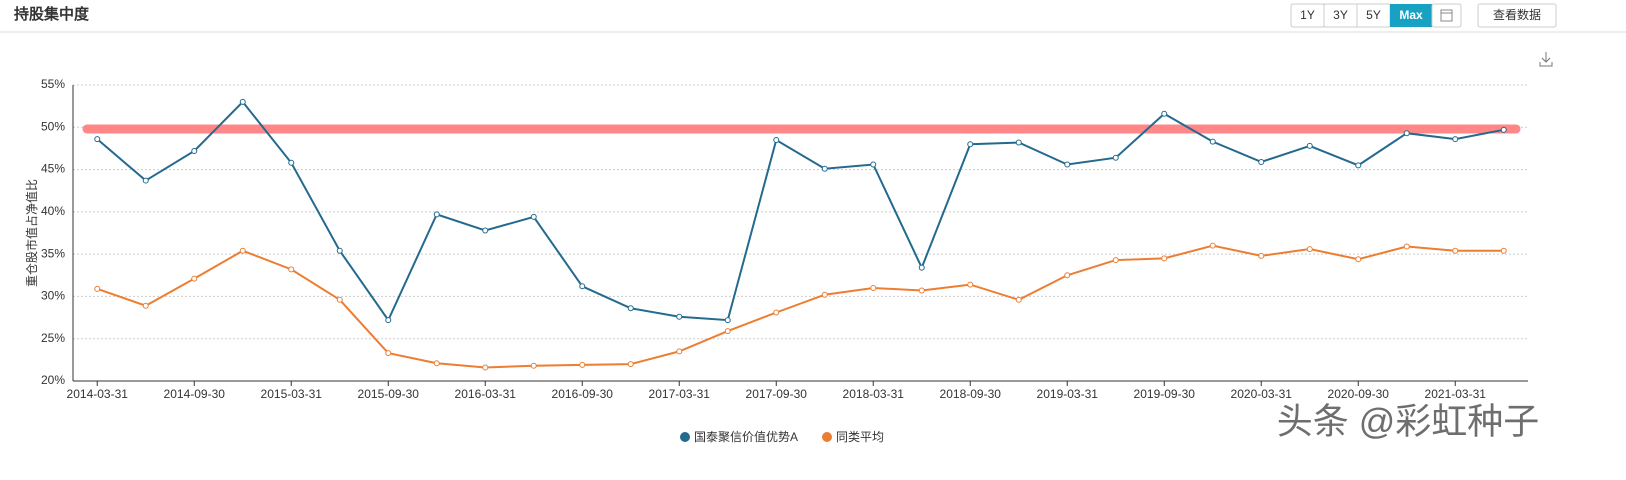  Describe the element at coordinates (583, 394) in the screenshot. I see `x-tick-label: 2016-09-30` at that location.